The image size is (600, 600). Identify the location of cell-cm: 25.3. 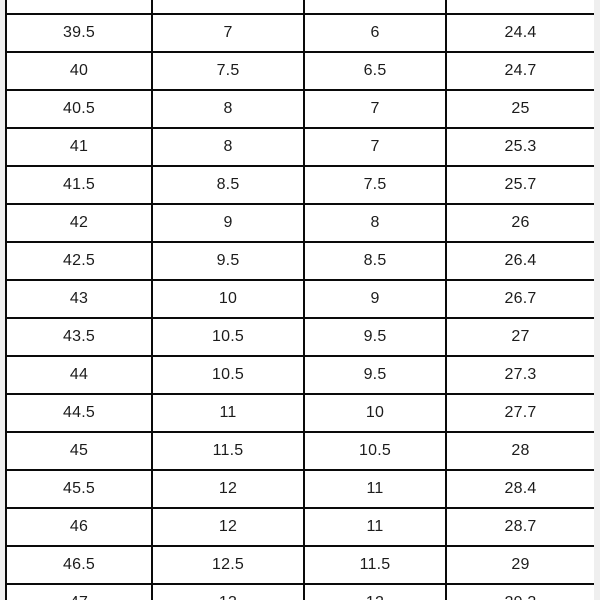
(519, 147).